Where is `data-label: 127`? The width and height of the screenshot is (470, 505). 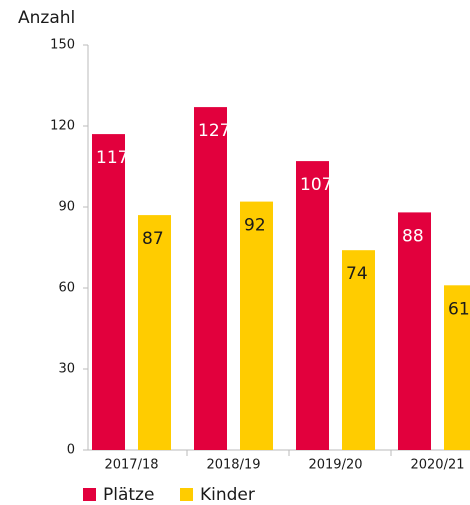 data-label: 127 is located at coordinates (214, 131).